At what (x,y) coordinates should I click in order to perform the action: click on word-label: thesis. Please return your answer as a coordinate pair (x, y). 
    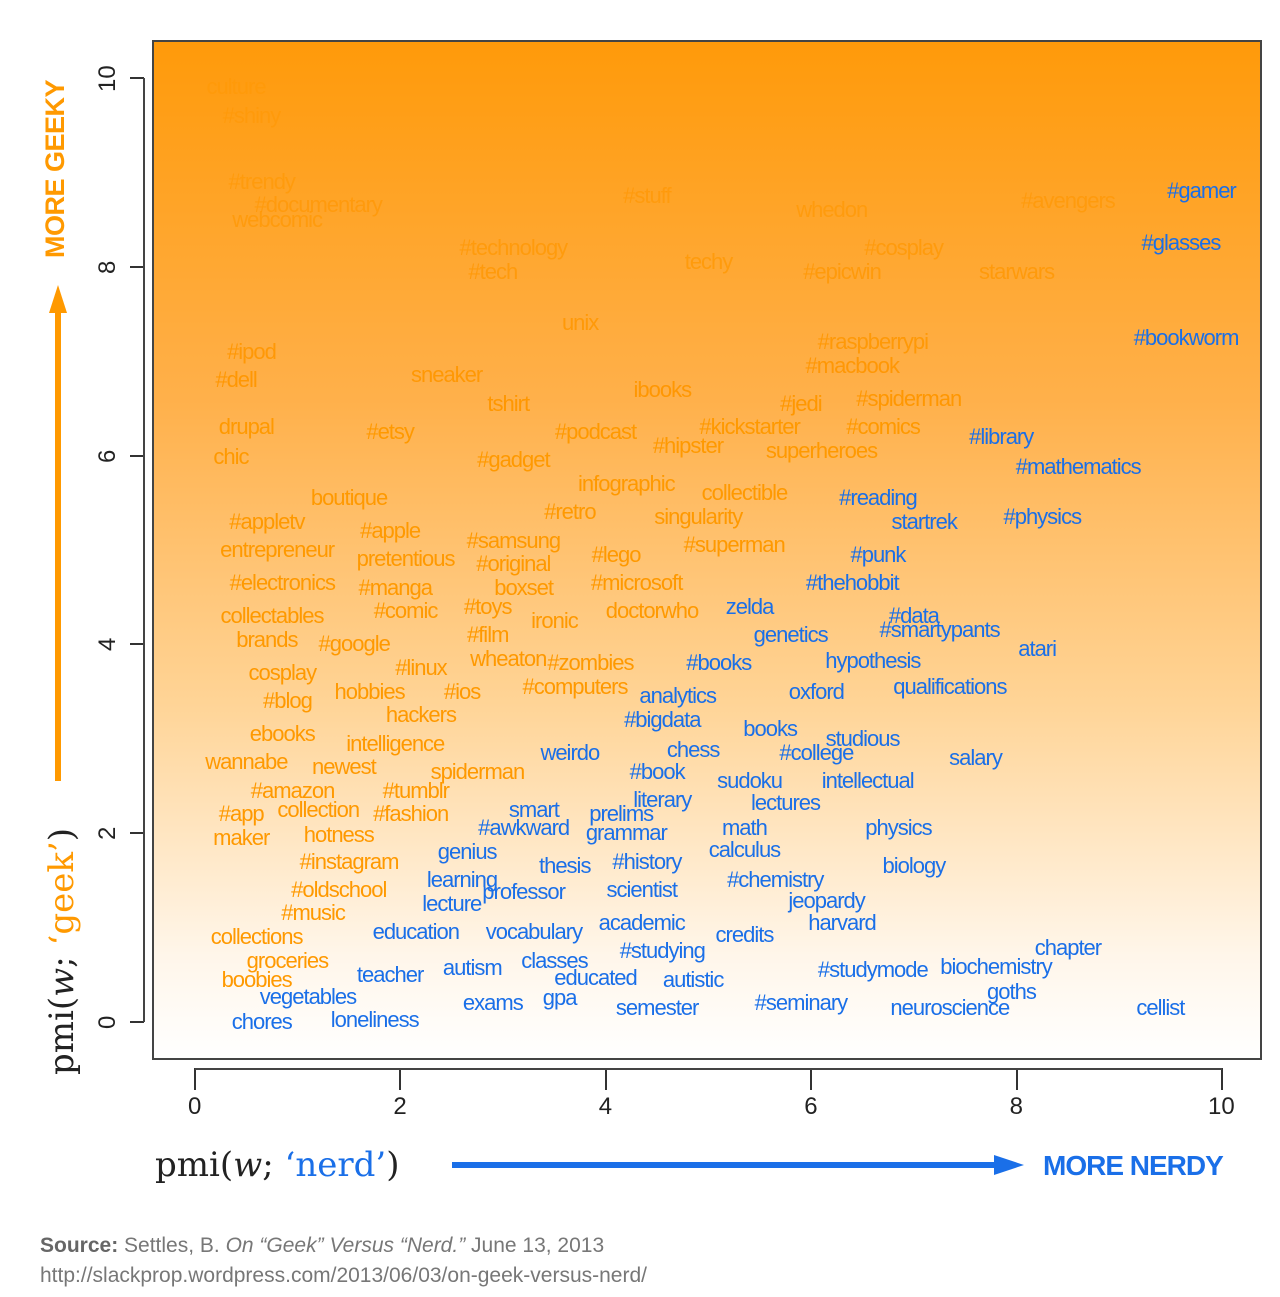
    Looking at the image, I should click on (564, 866).